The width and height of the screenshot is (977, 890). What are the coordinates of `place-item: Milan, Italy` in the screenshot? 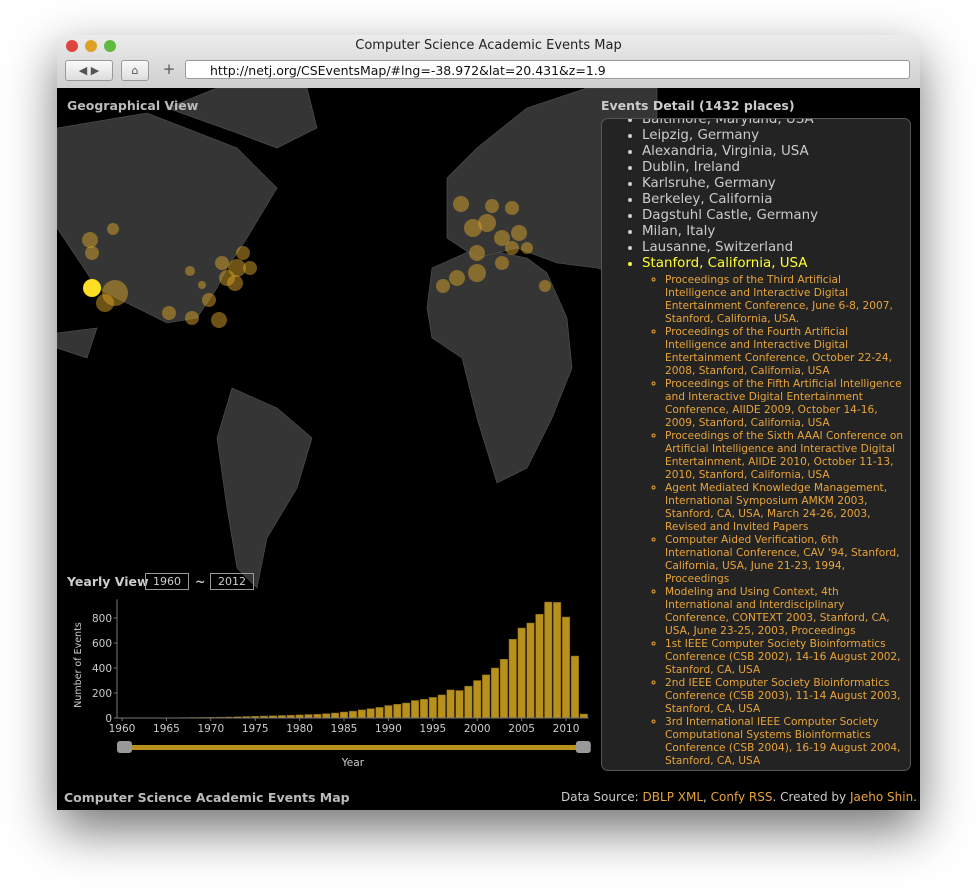 It's located at (773, 232).